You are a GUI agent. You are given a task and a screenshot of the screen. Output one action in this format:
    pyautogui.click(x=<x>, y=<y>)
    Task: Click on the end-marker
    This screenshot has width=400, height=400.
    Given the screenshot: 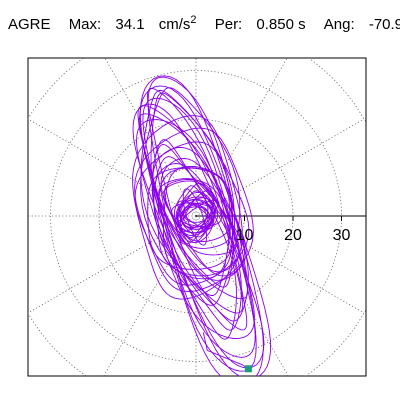 What is the action you would take?
    pyautogui.click(x=248, y=369)
    